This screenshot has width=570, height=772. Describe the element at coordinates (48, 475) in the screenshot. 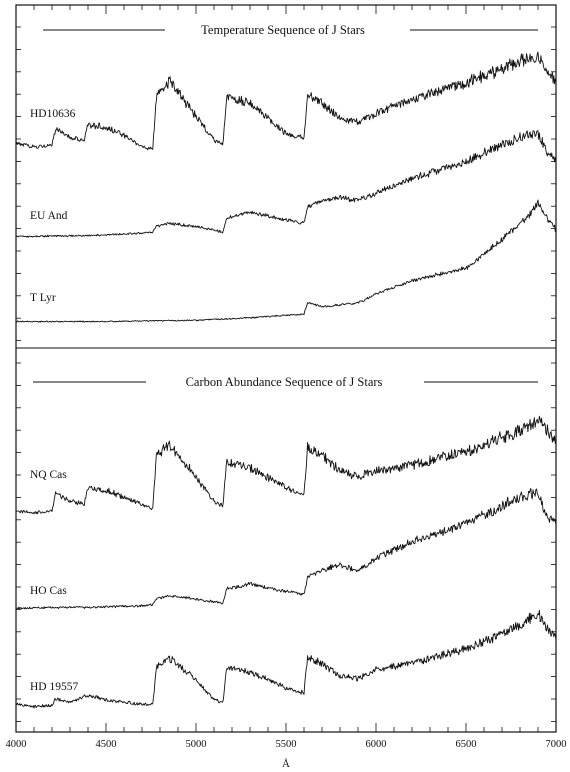

I see `series-label-nq-cas: NQ Cas` at that location.